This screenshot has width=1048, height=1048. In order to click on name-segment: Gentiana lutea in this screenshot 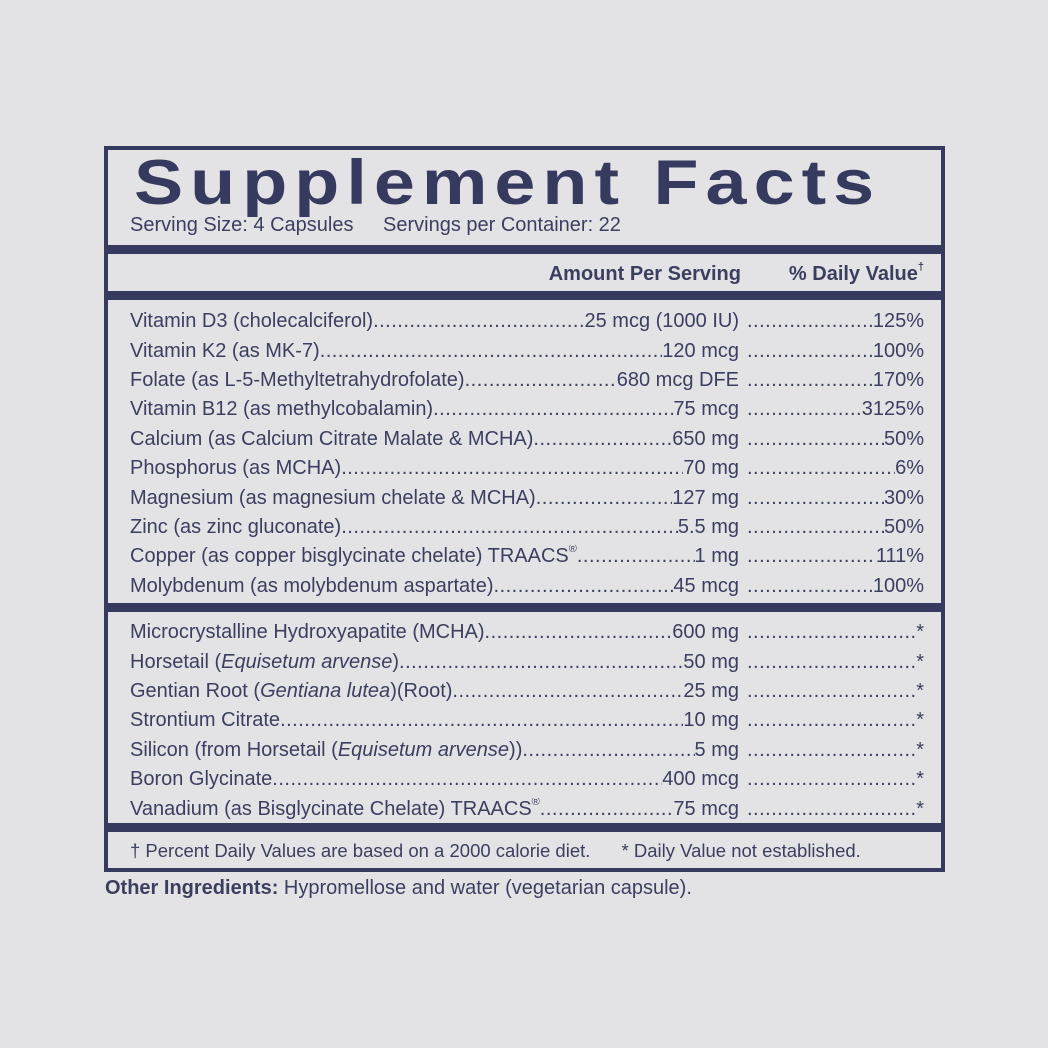, I will do `click(325, 690)`.